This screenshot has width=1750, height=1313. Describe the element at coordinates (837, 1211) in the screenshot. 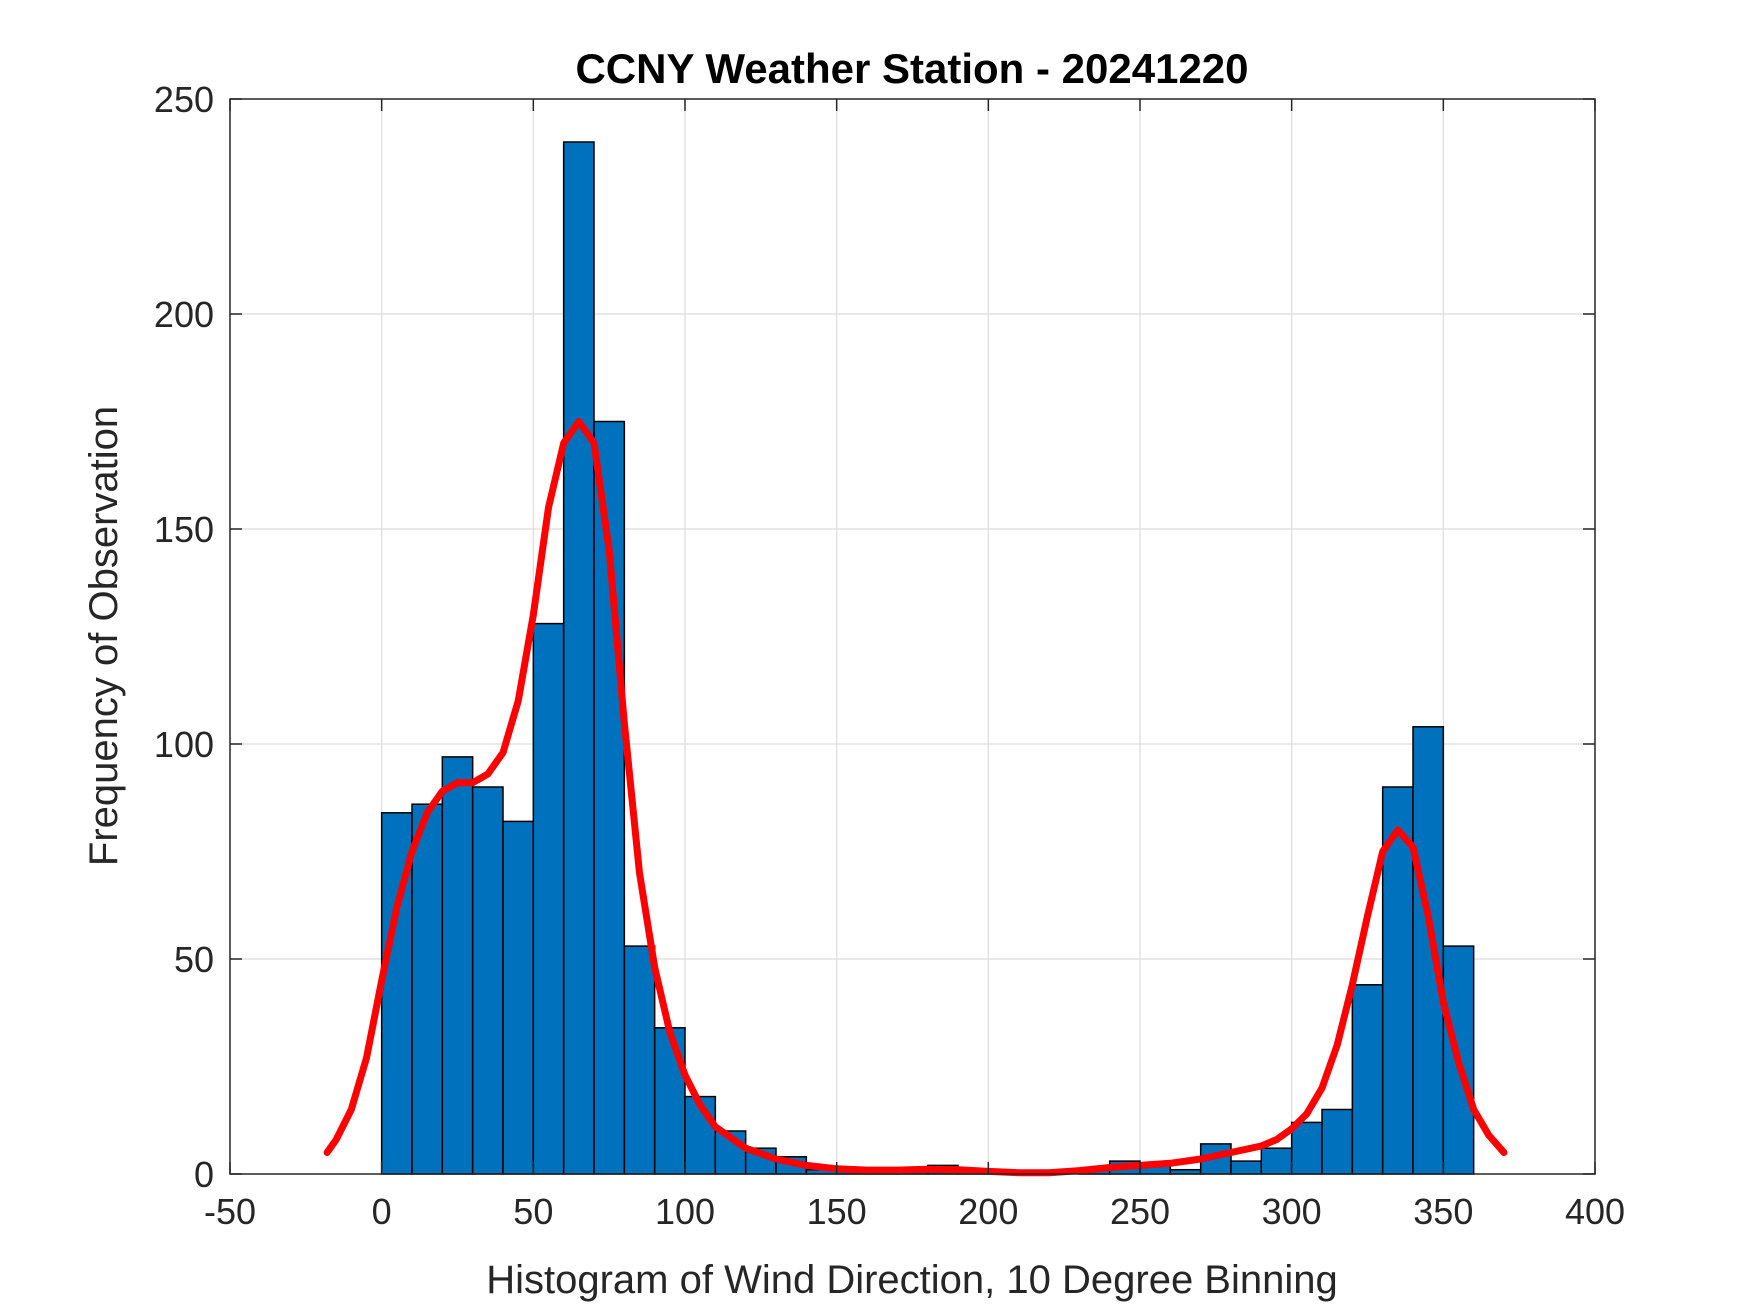

I see `x-tick-label: 150` at that location.